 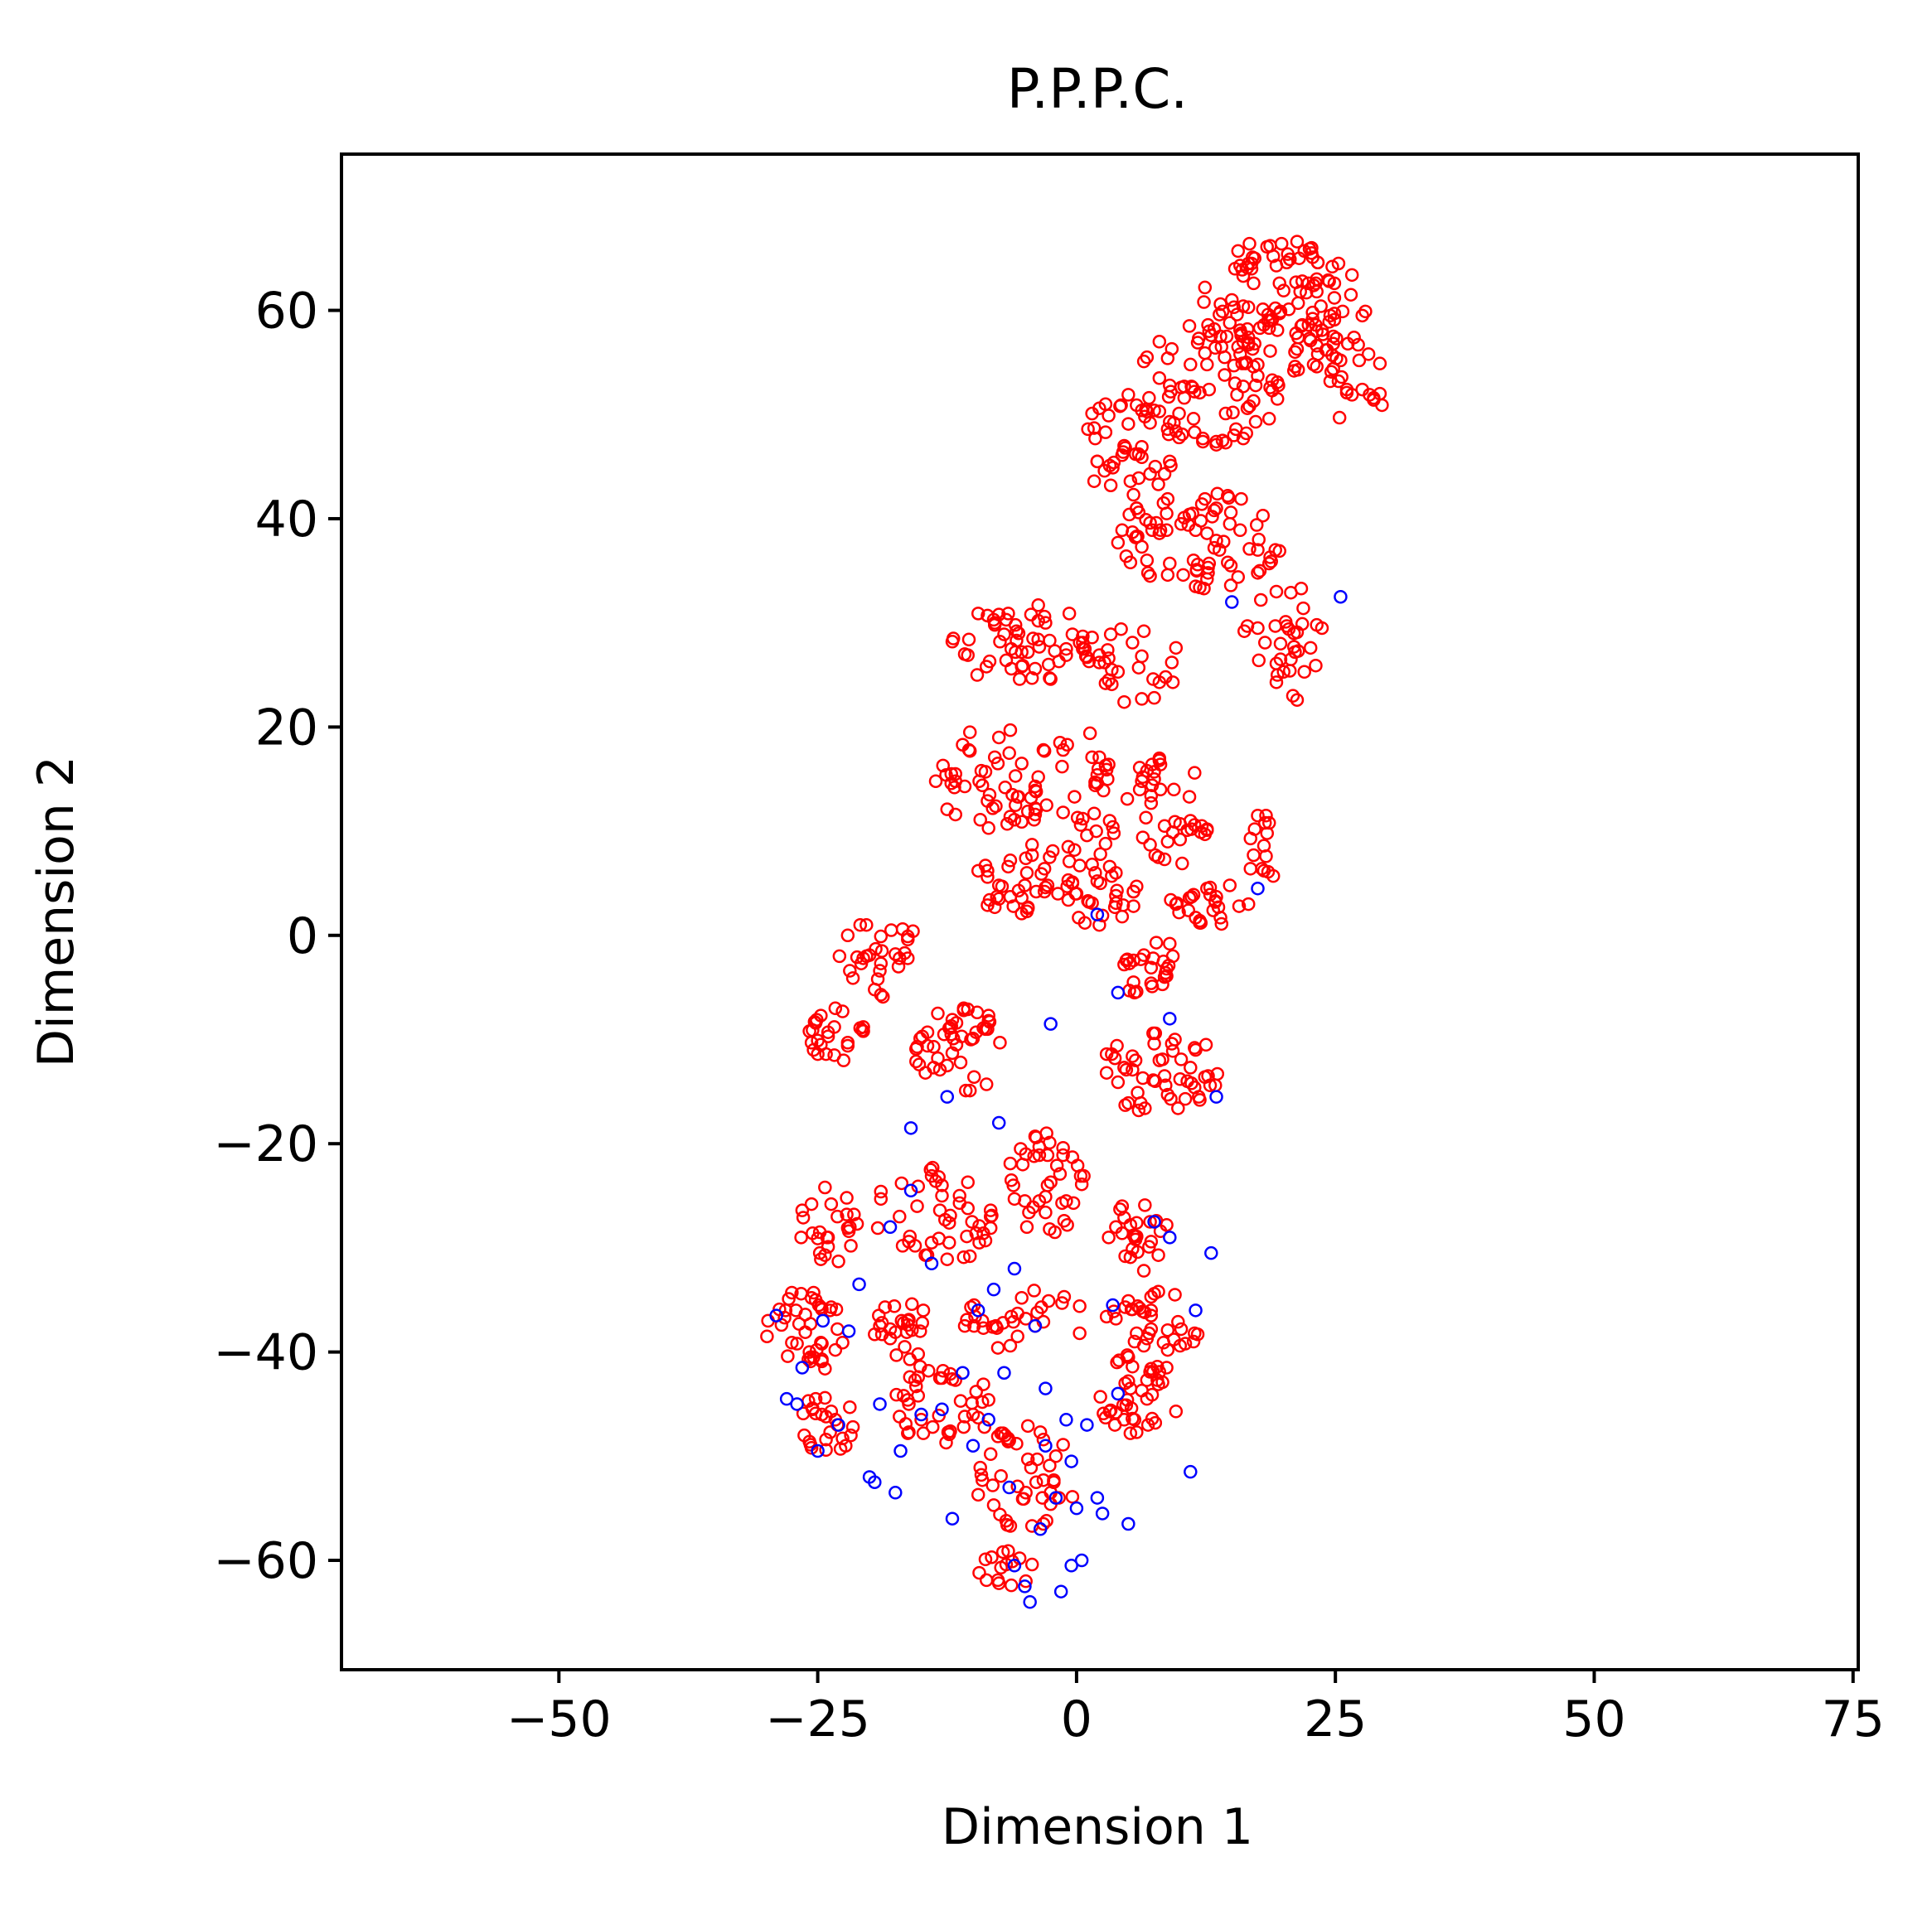 I want to click on y-axis-label: Dimension 2, so click(x=56, y=911).